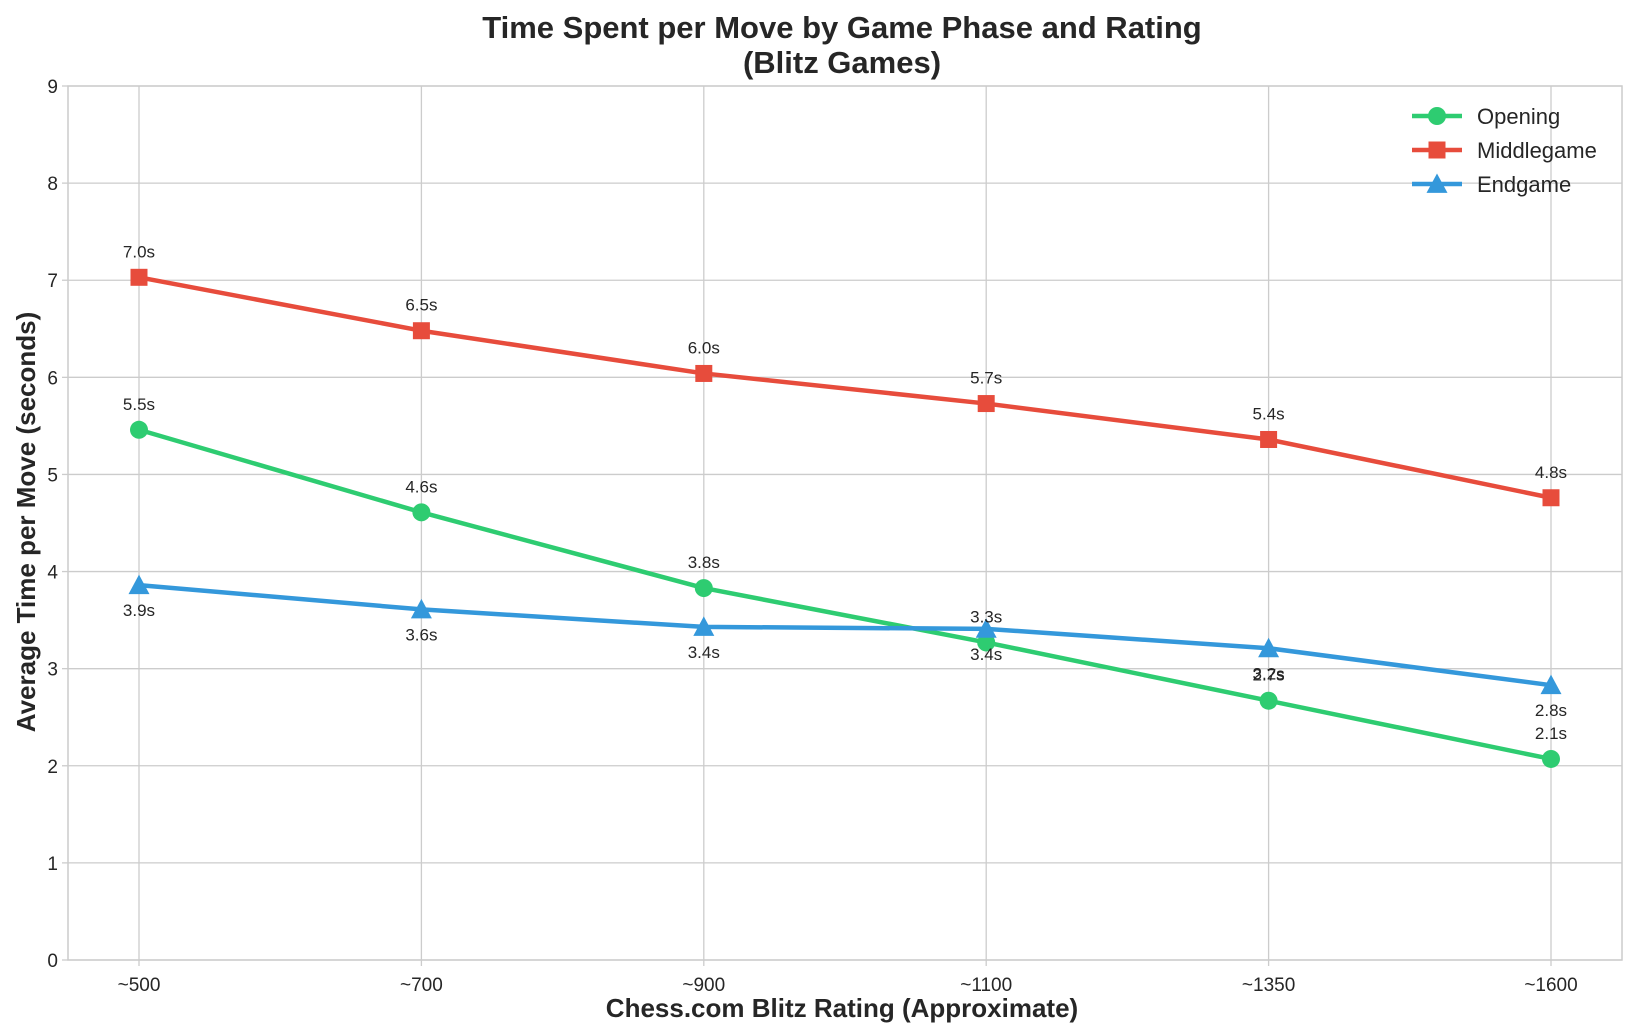 The height and width of the screenshot is (1035, 1635). I want to click on y-tick-label: 4, so click(52, 573).